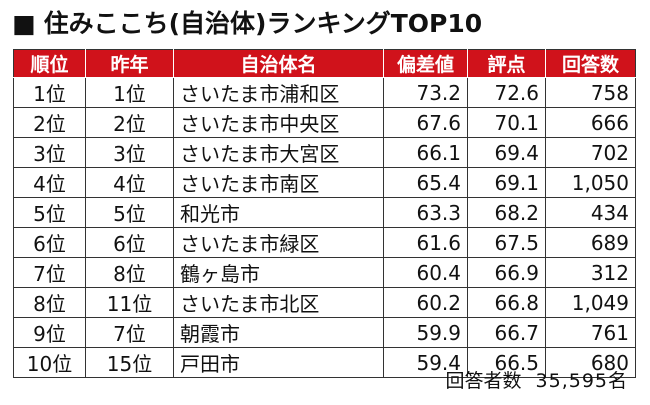 This screenshot has width=650, height=405. Describe the element at coordinates (278, 242) in the screenshot. I see `cell-municipality: さいたま市緑区` at that location.